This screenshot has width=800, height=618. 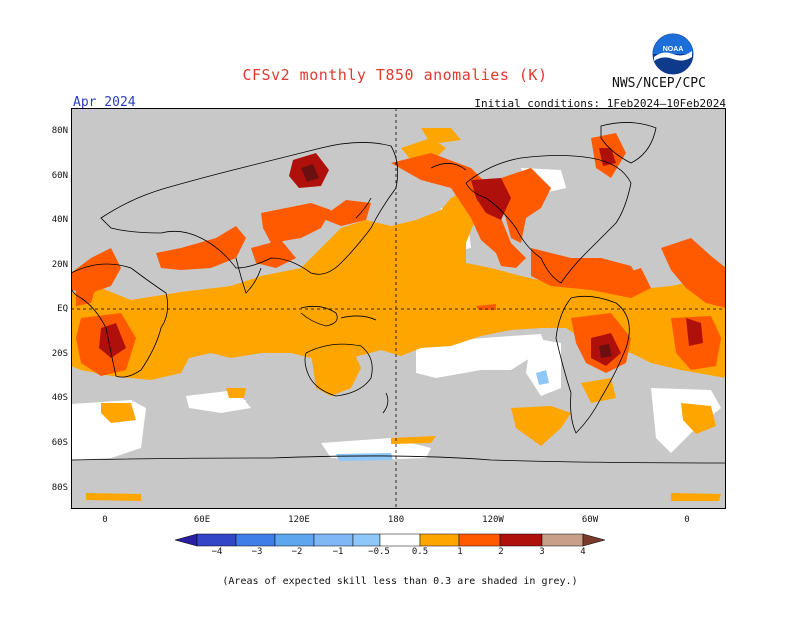 I want to click on colorbar-label-neg4: −4, so click(x=217, y=552).